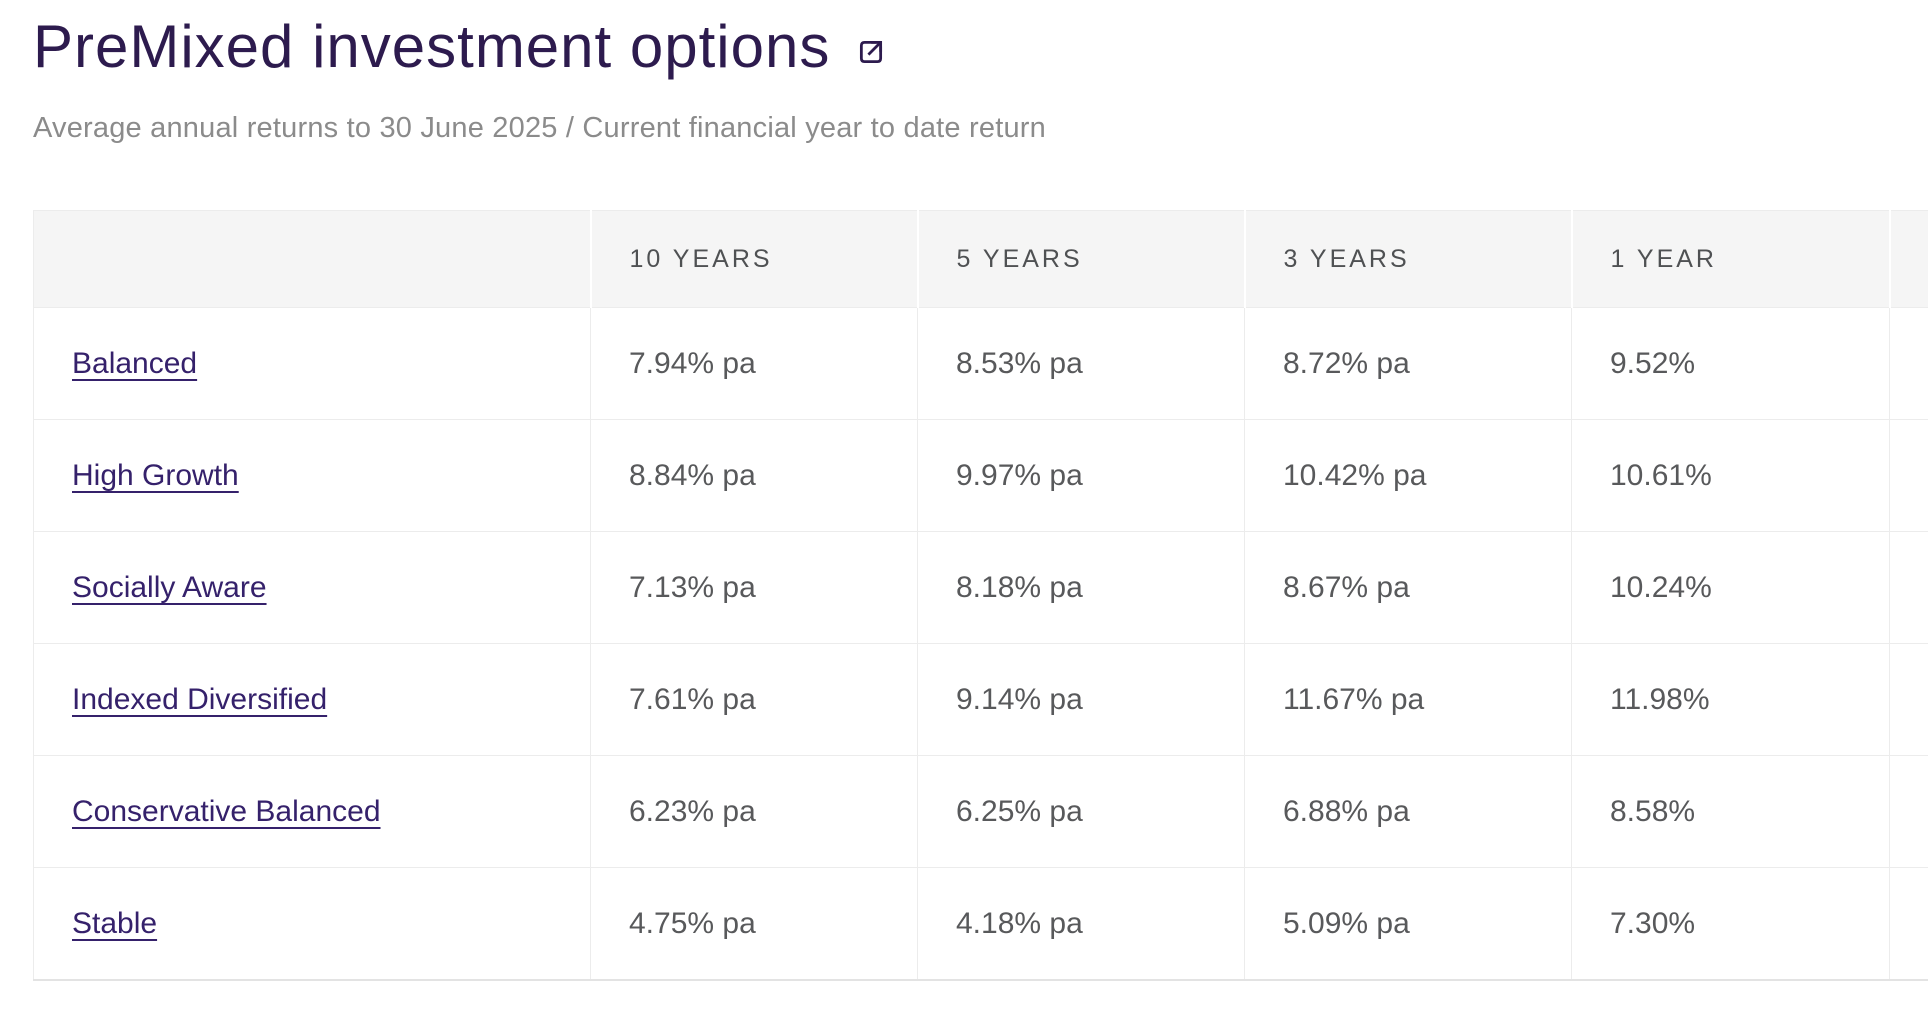 Image resolution: width=1928 pixels, height=1026 pixels. What do you see at coordinates (754, 588) in the screenshot?
I see `return-value: 7.13% pa` at bounding box center [754, 588].